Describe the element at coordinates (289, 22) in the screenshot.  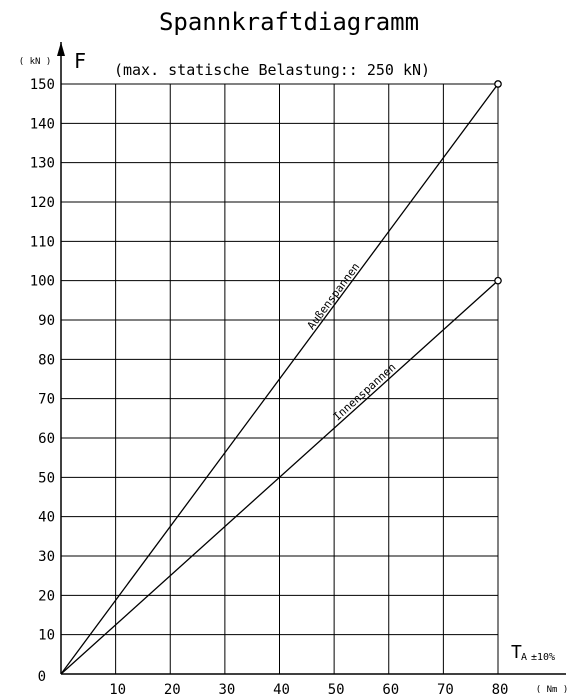
I see `chart-title: Spannkraftdiagramm` at that location.